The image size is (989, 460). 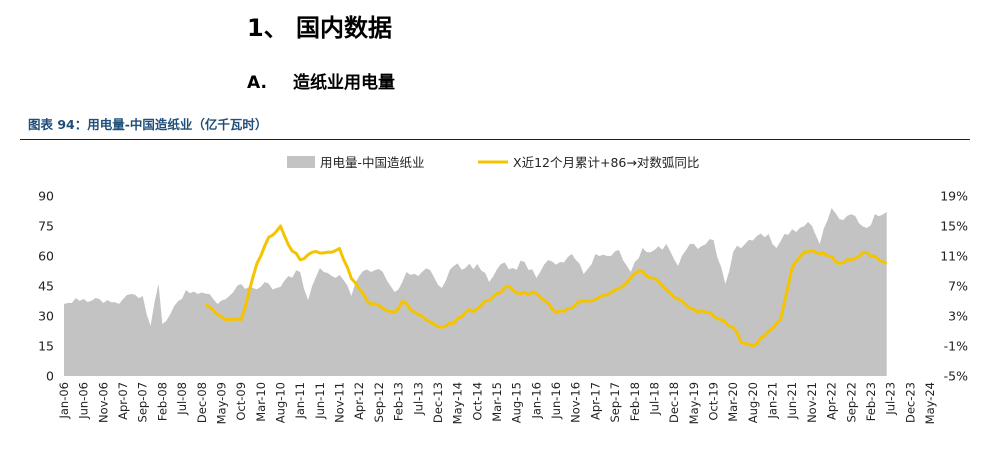 What do you see at coordinates (812, 402) in the screenshot?
I see `x-tick-label: Nov-21` at bounding box center [812, 402].